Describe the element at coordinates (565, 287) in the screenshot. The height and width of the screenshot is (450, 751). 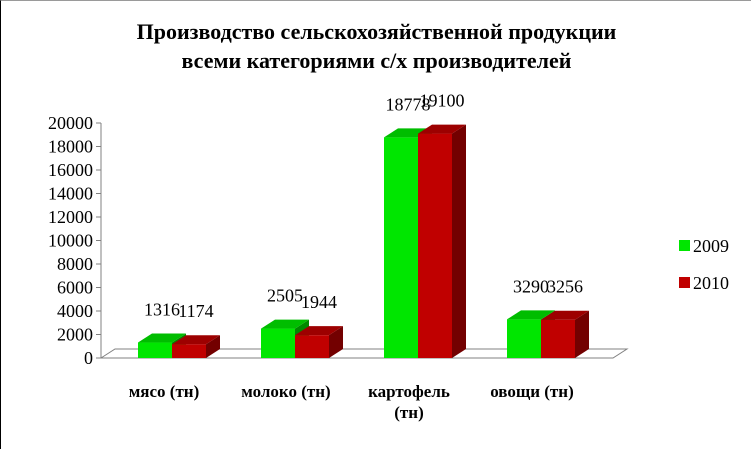
I see `data-label-2010-3: 3256` at that location.